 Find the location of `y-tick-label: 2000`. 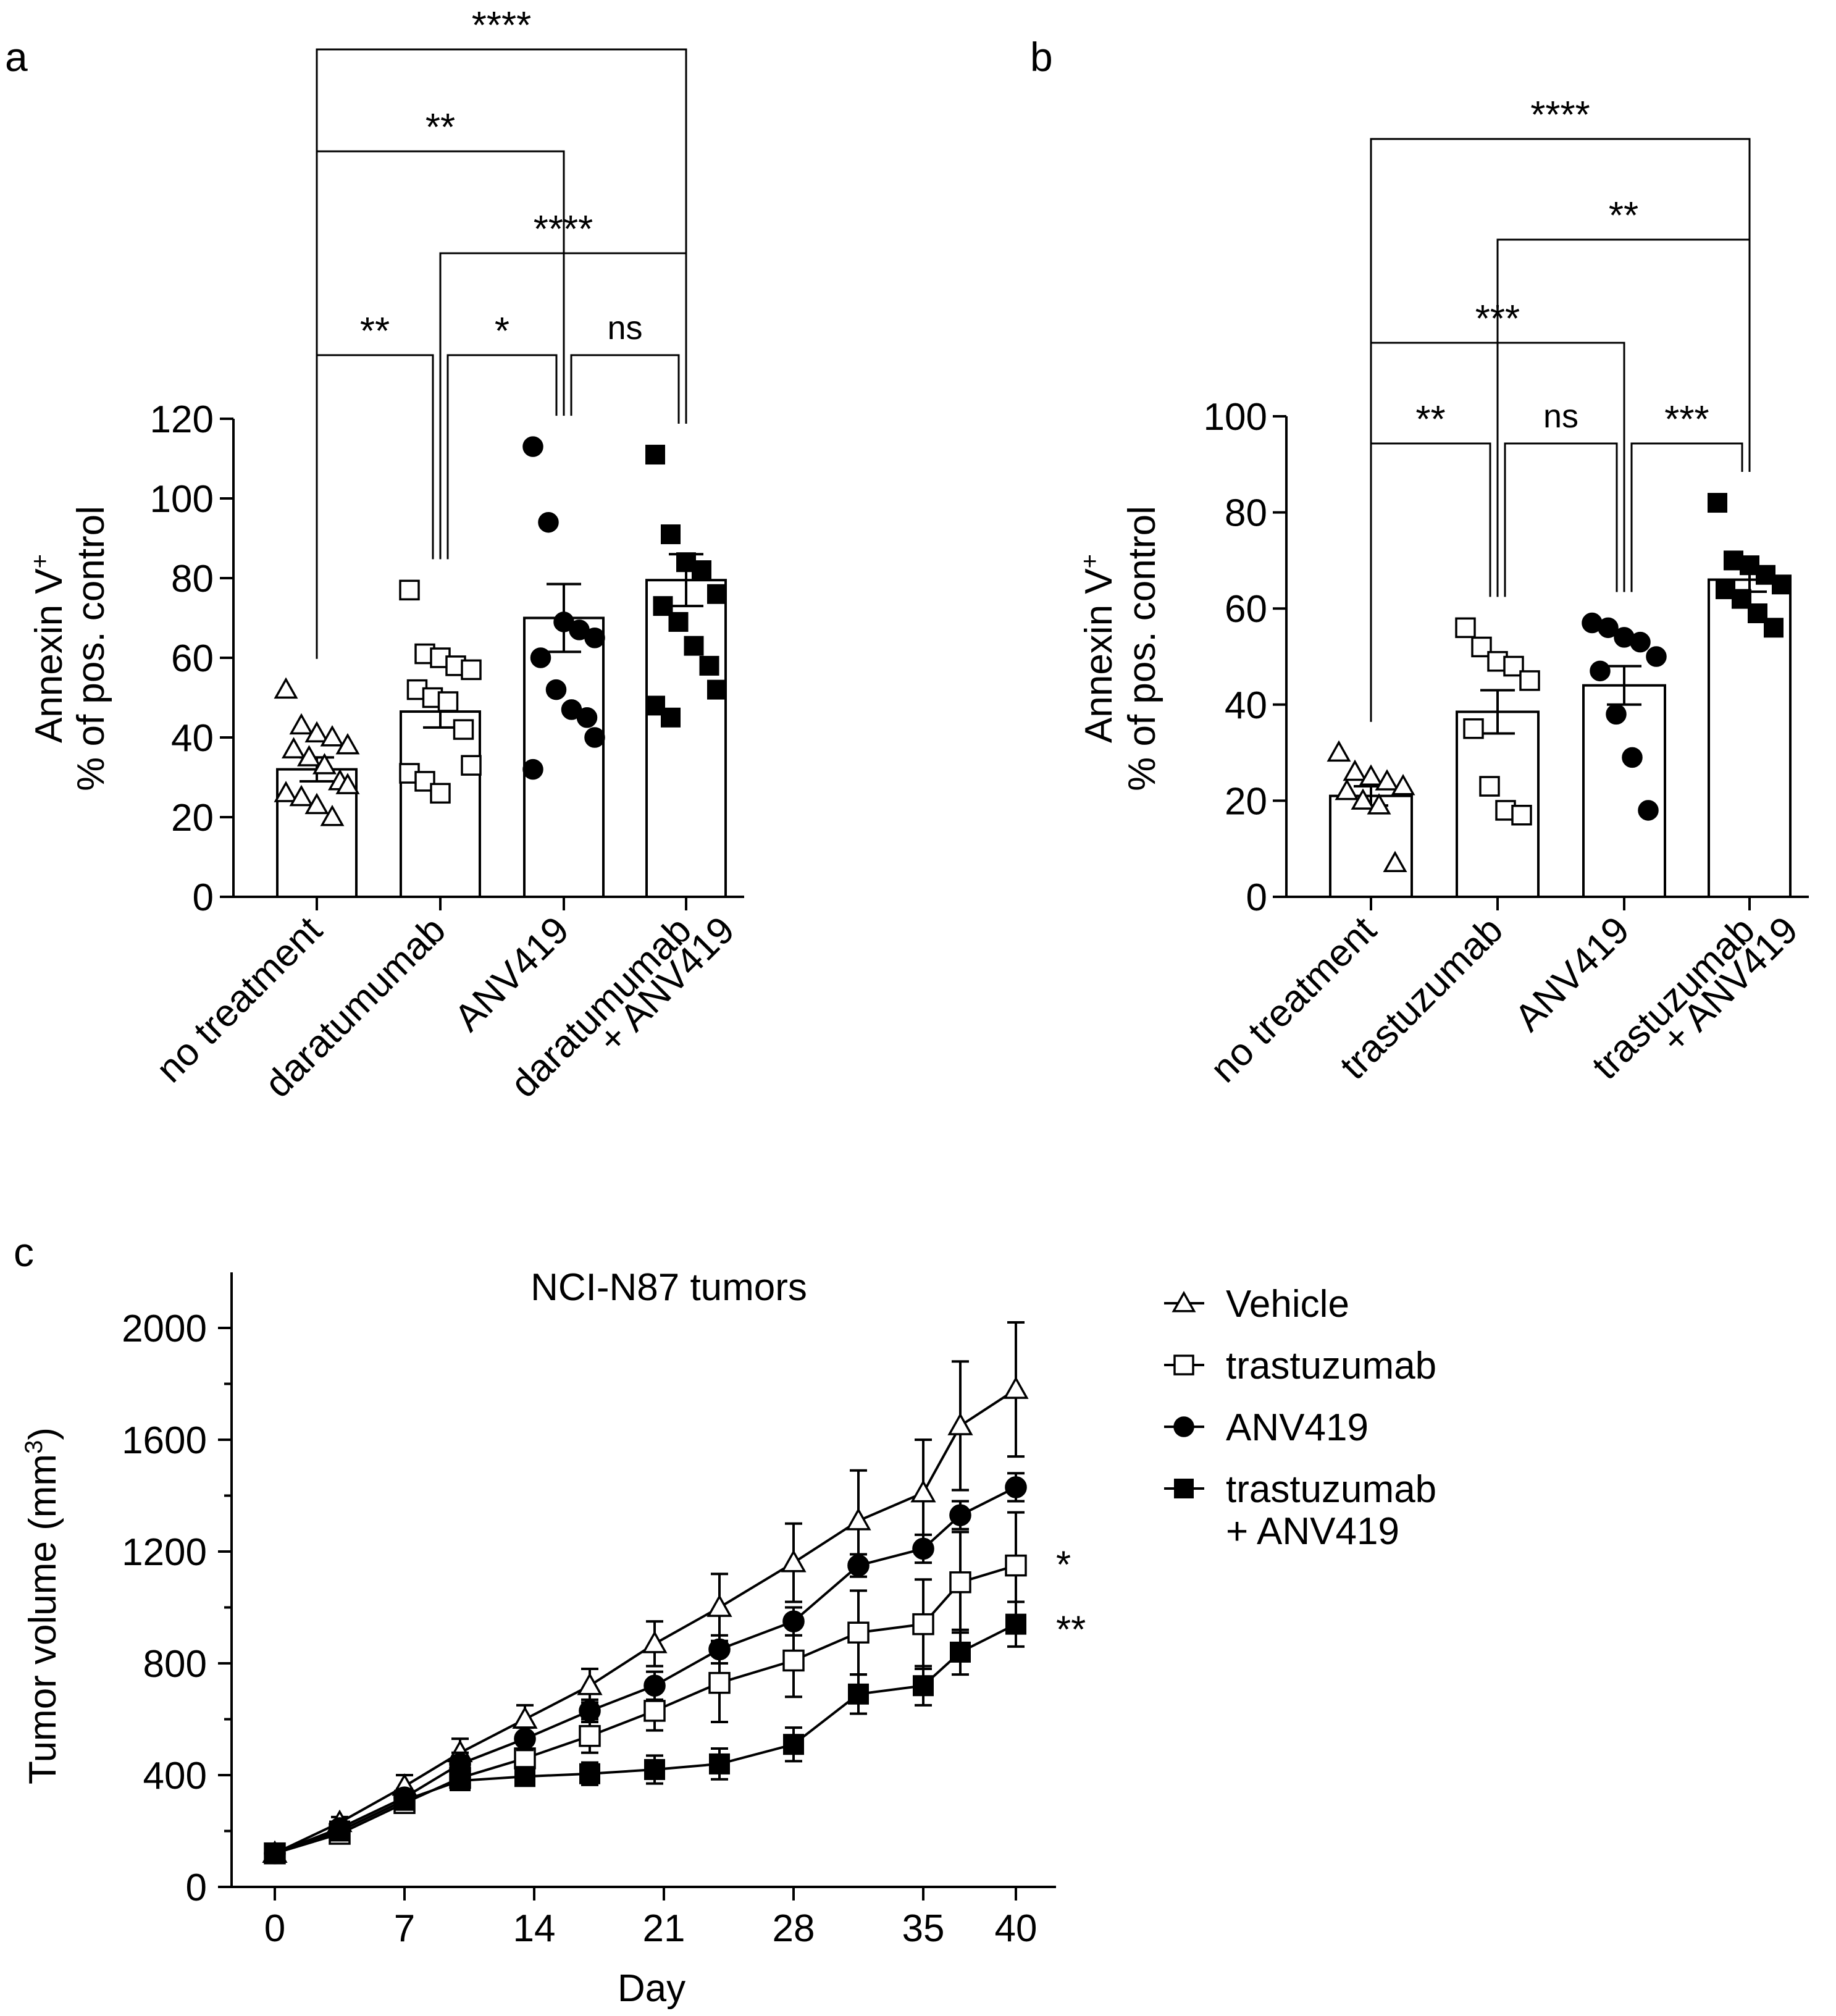

y-tick-label: 2000 is located at coordinates (164, 1329).